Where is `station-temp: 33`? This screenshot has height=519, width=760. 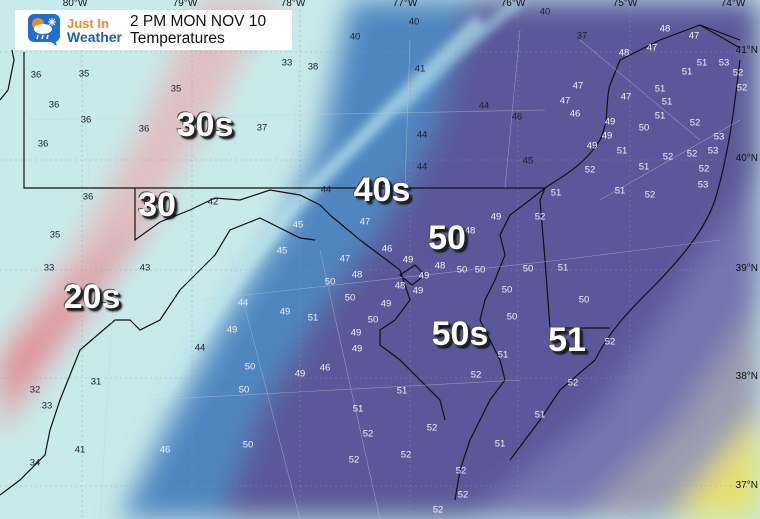 station-temp: 33 is located at coordinates (47, 406).